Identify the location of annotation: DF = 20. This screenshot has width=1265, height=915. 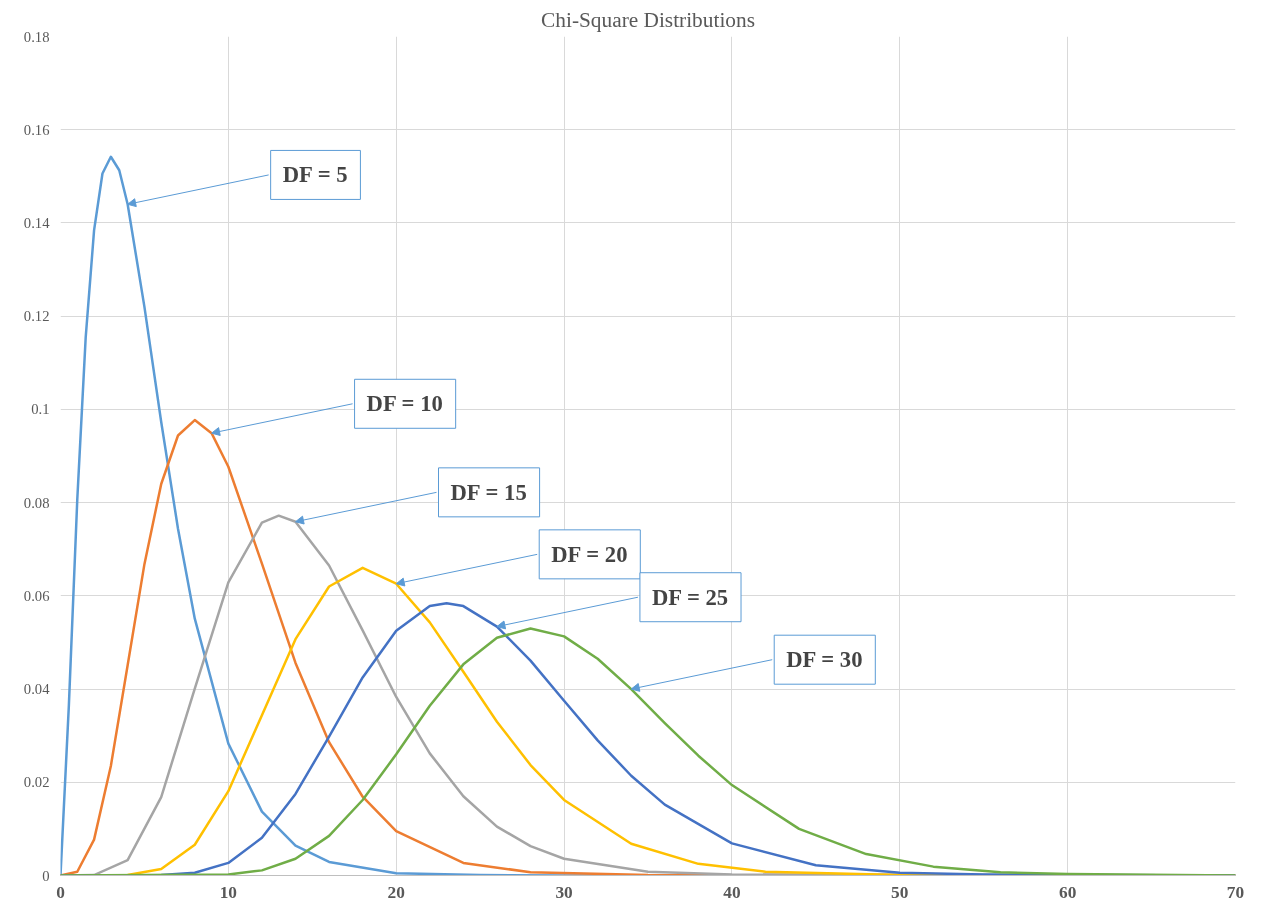
(589, 554).